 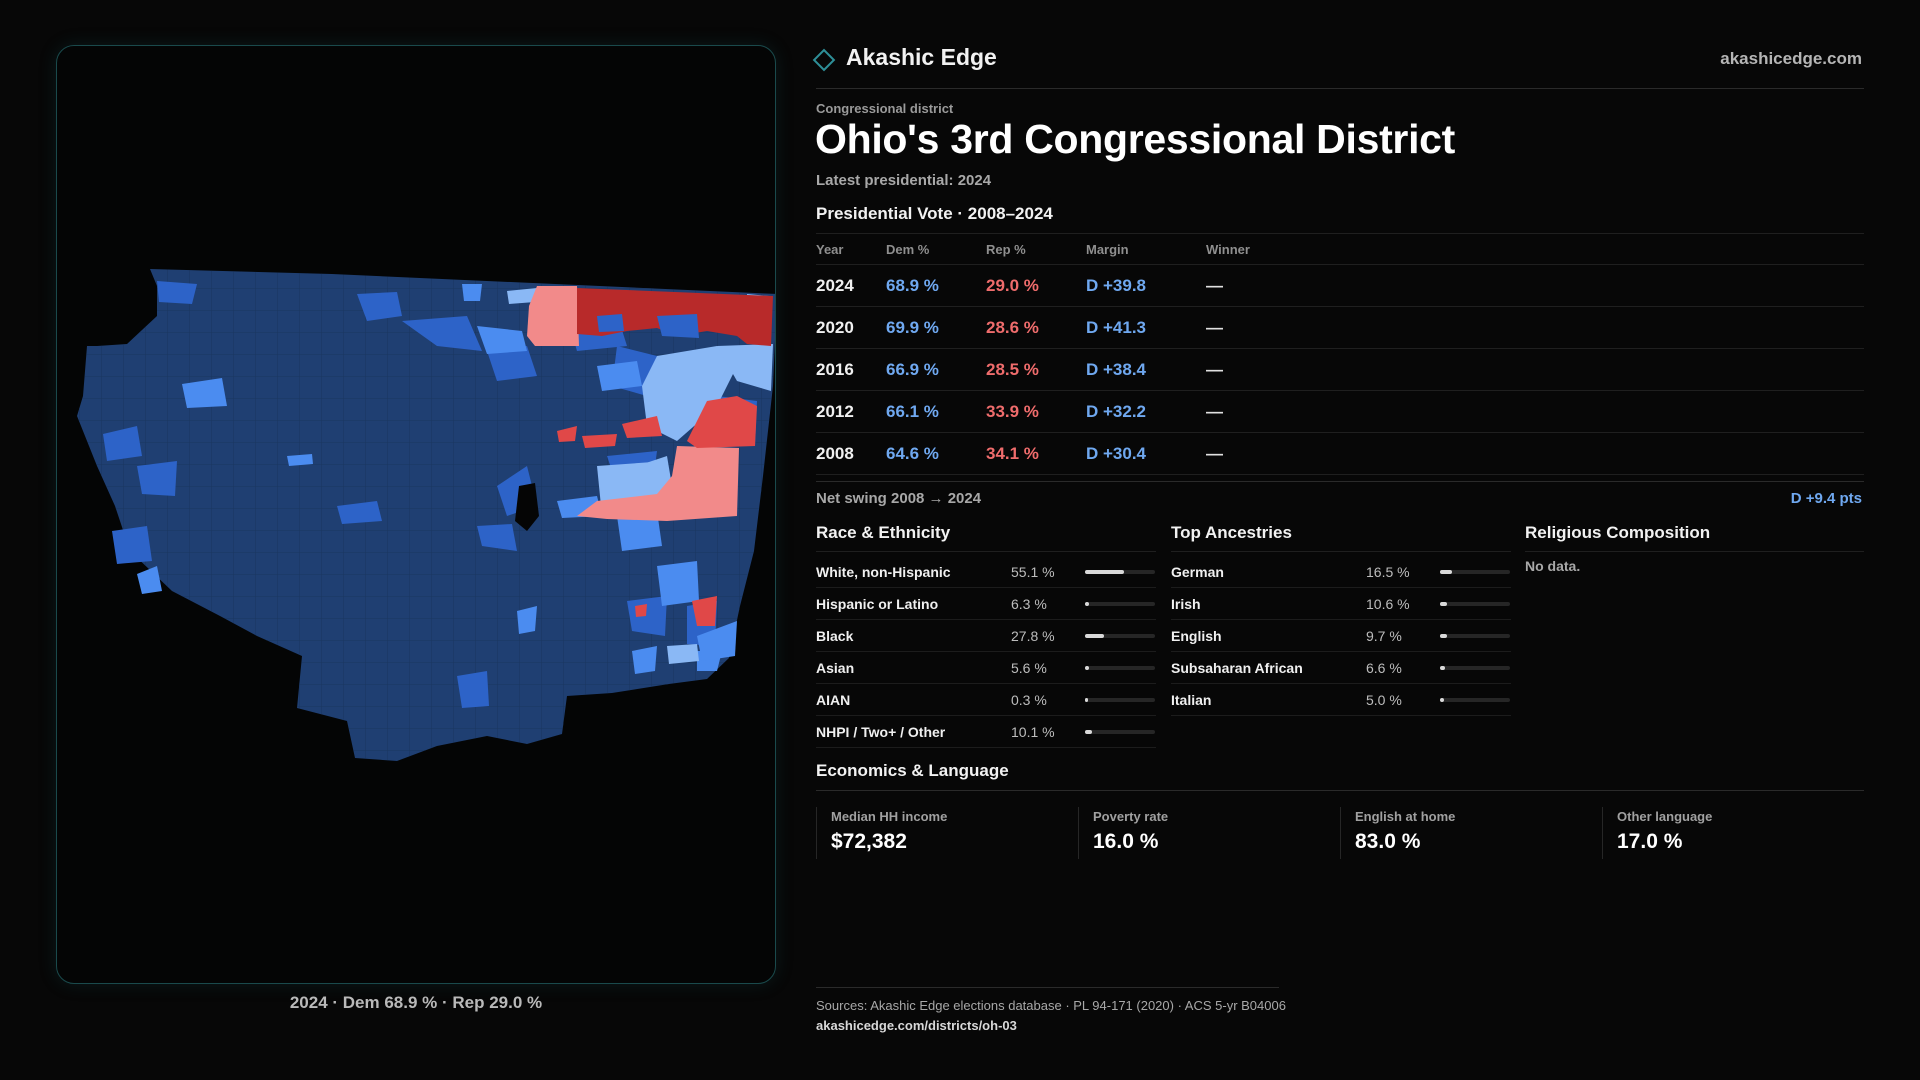 What do you see at coordinates (830, 249) in the screenshot?
I see `col-year: Year` at bounding box center [830, 249].